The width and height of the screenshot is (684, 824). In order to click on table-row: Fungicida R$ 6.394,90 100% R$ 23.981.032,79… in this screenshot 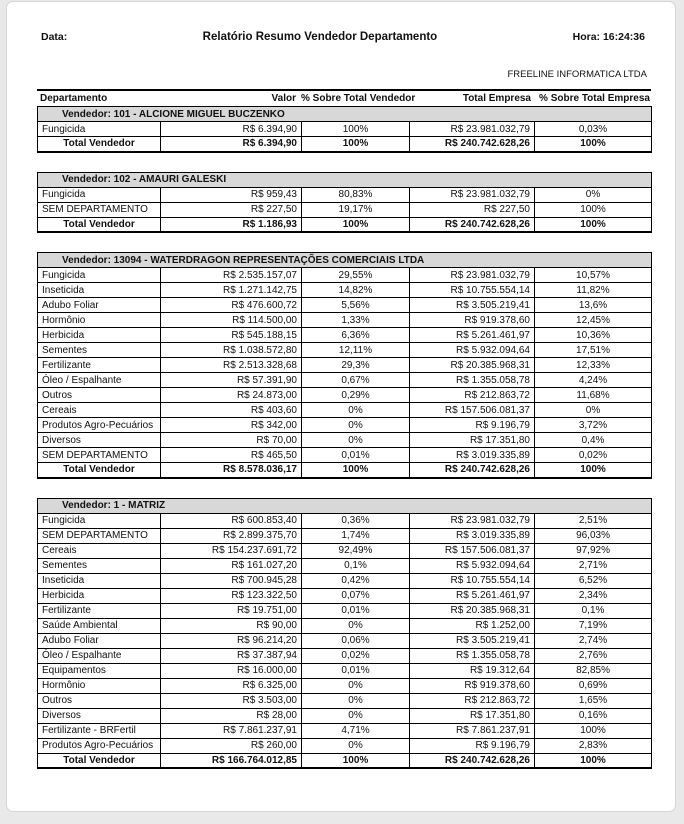, I will do `click(345, 129)`.